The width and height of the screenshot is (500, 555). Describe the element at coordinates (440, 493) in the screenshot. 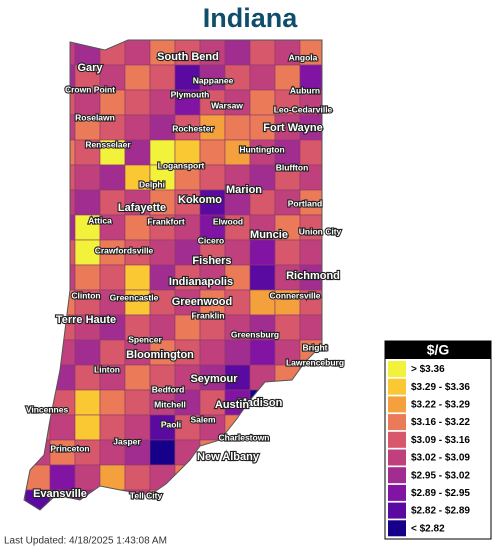

I see `legend-label: $2.89 - $2.95` at that location.